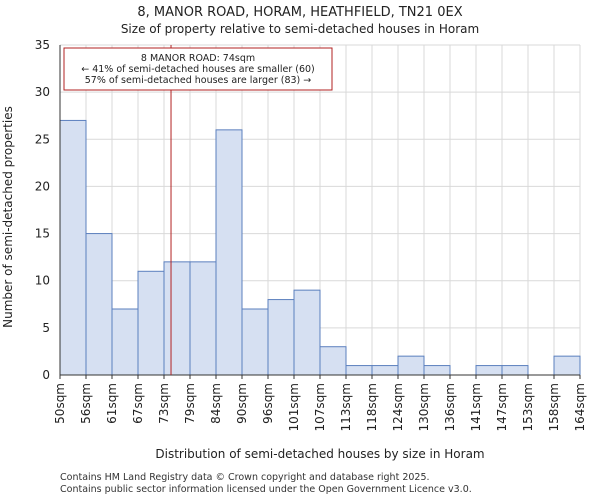 Image resolution: width=600 pixels, height=504 pixels. I want to click on x-tick-label: 107sqm, so click(320, 407).